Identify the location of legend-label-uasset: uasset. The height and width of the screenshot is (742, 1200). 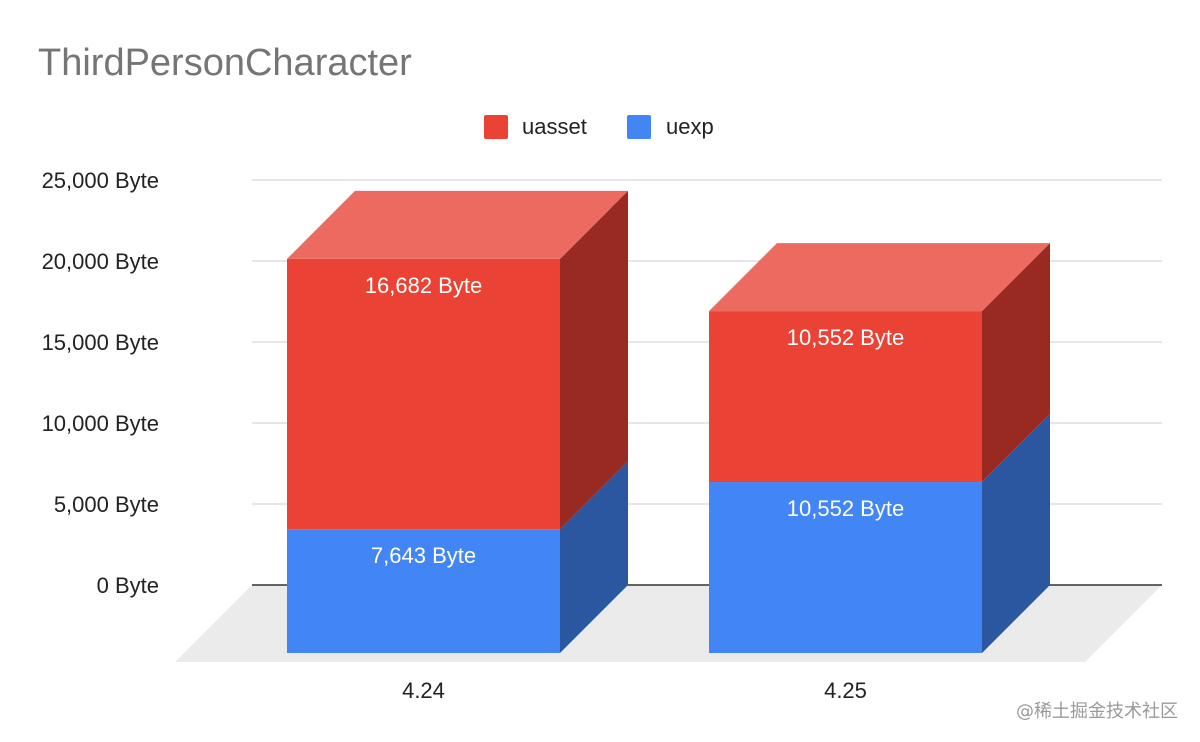
(554, 126).